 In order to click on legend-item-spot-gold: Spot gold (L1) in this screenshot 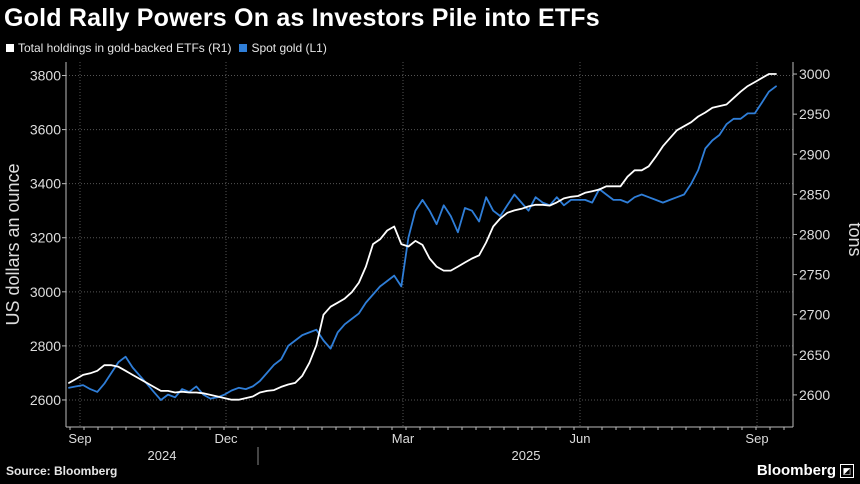, I will do `click(283, 48)`.